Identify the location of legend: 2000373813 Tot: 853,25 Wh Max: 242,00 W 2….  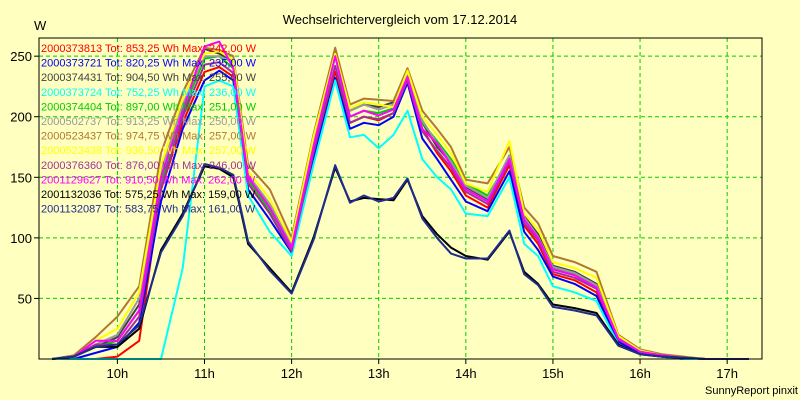
(149, 129).